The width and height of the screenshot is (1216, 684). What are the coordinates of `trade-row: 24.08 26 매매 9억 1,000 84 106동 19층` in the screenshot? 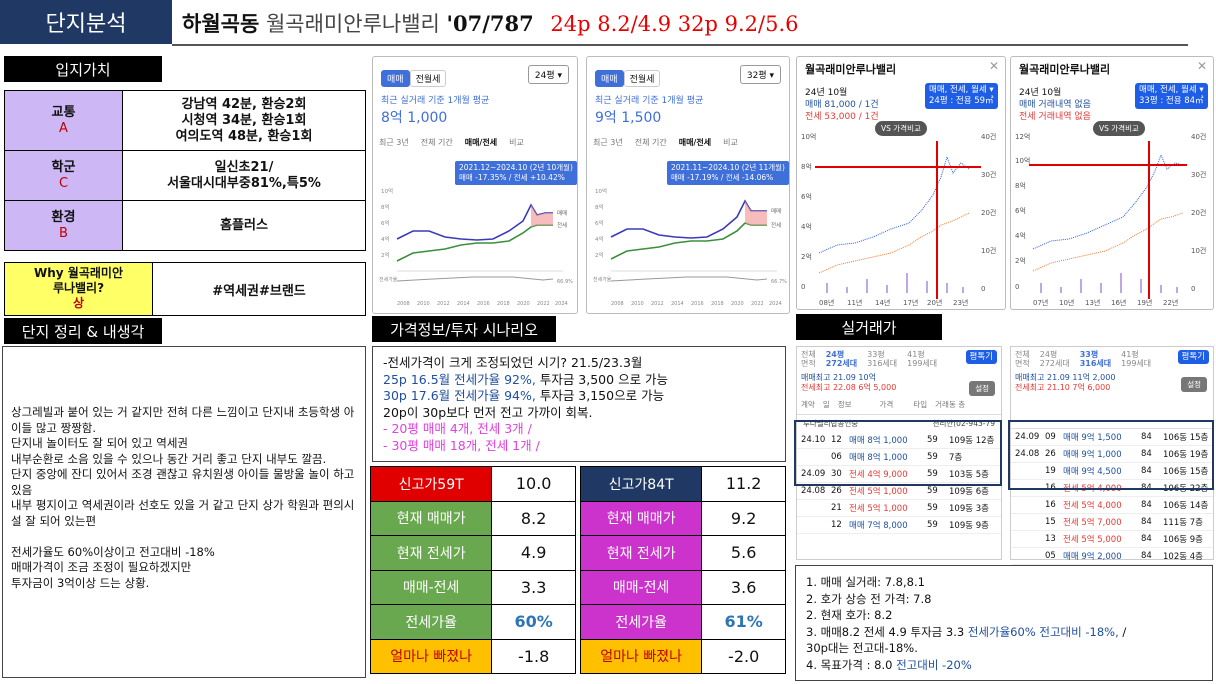 It's located at (1112, 454).